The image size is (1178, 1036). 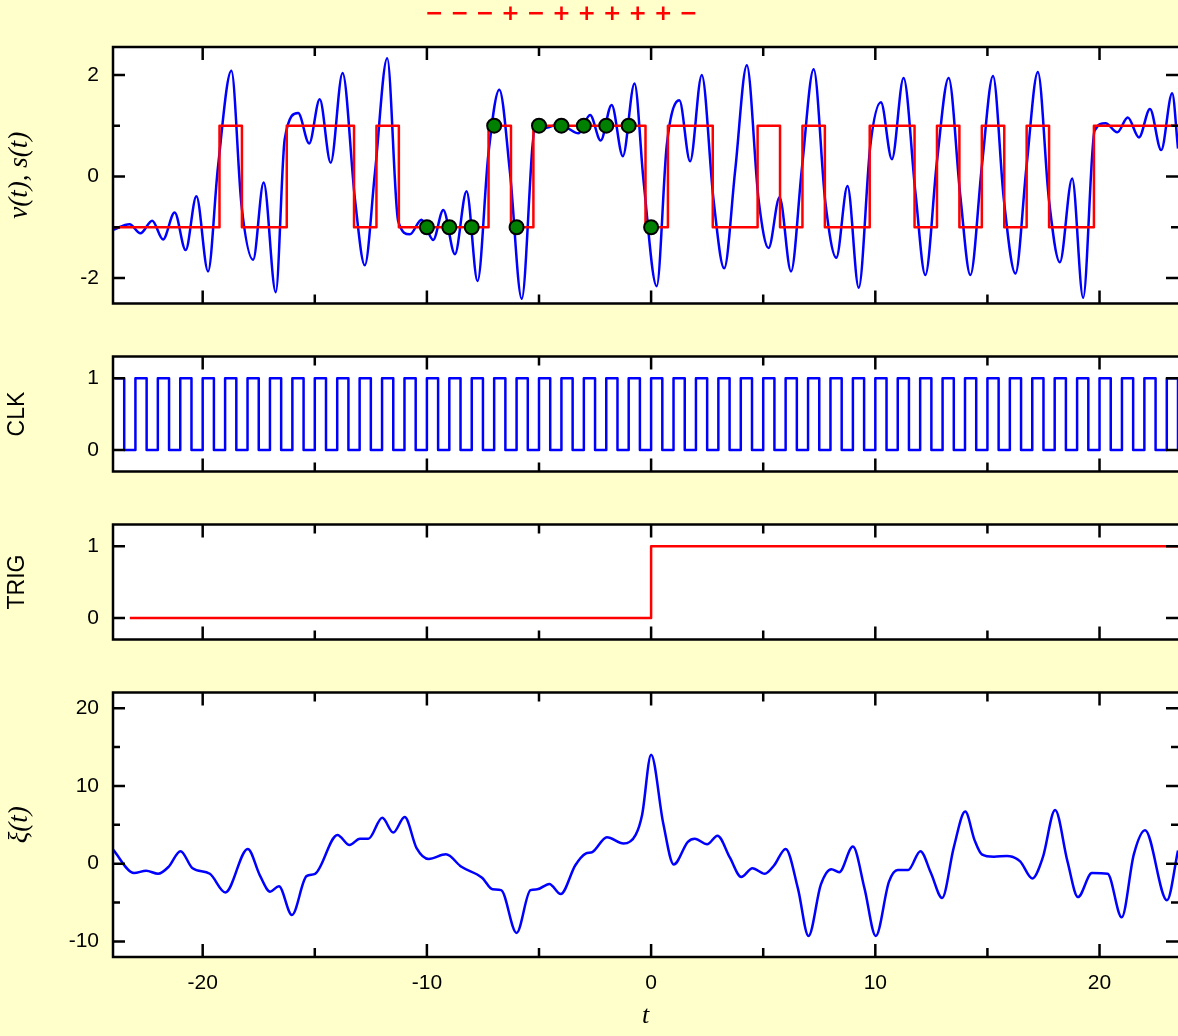 What do you see at coordinates (565, 12) in the screenshot?
I see `chart-title: −−−+−+++++−` at bounding box center [565, 12].